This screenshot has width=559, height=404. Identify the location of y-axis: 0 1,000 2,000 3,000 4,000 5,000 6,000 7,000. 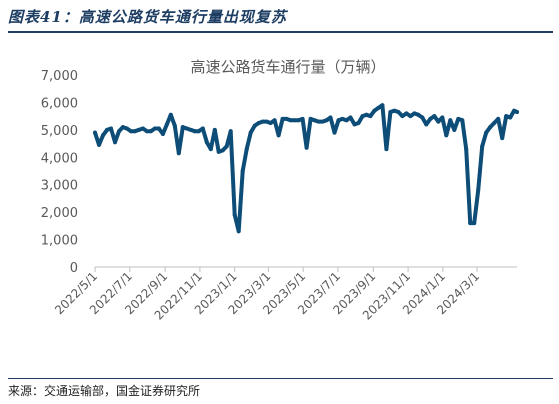
(59, 172).